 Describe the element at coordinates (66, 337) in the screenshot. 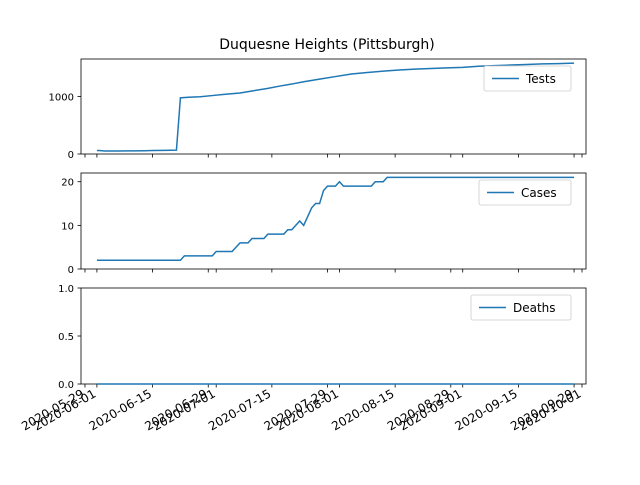

I see `y-tick-label-deaths: 0.5` at that location.